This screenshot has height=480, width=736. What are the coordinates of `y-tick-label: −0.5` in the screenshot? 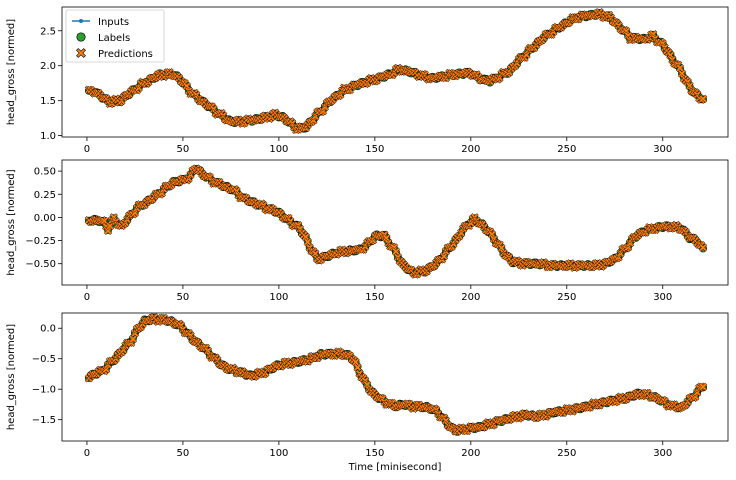 It's located at (44, 359).